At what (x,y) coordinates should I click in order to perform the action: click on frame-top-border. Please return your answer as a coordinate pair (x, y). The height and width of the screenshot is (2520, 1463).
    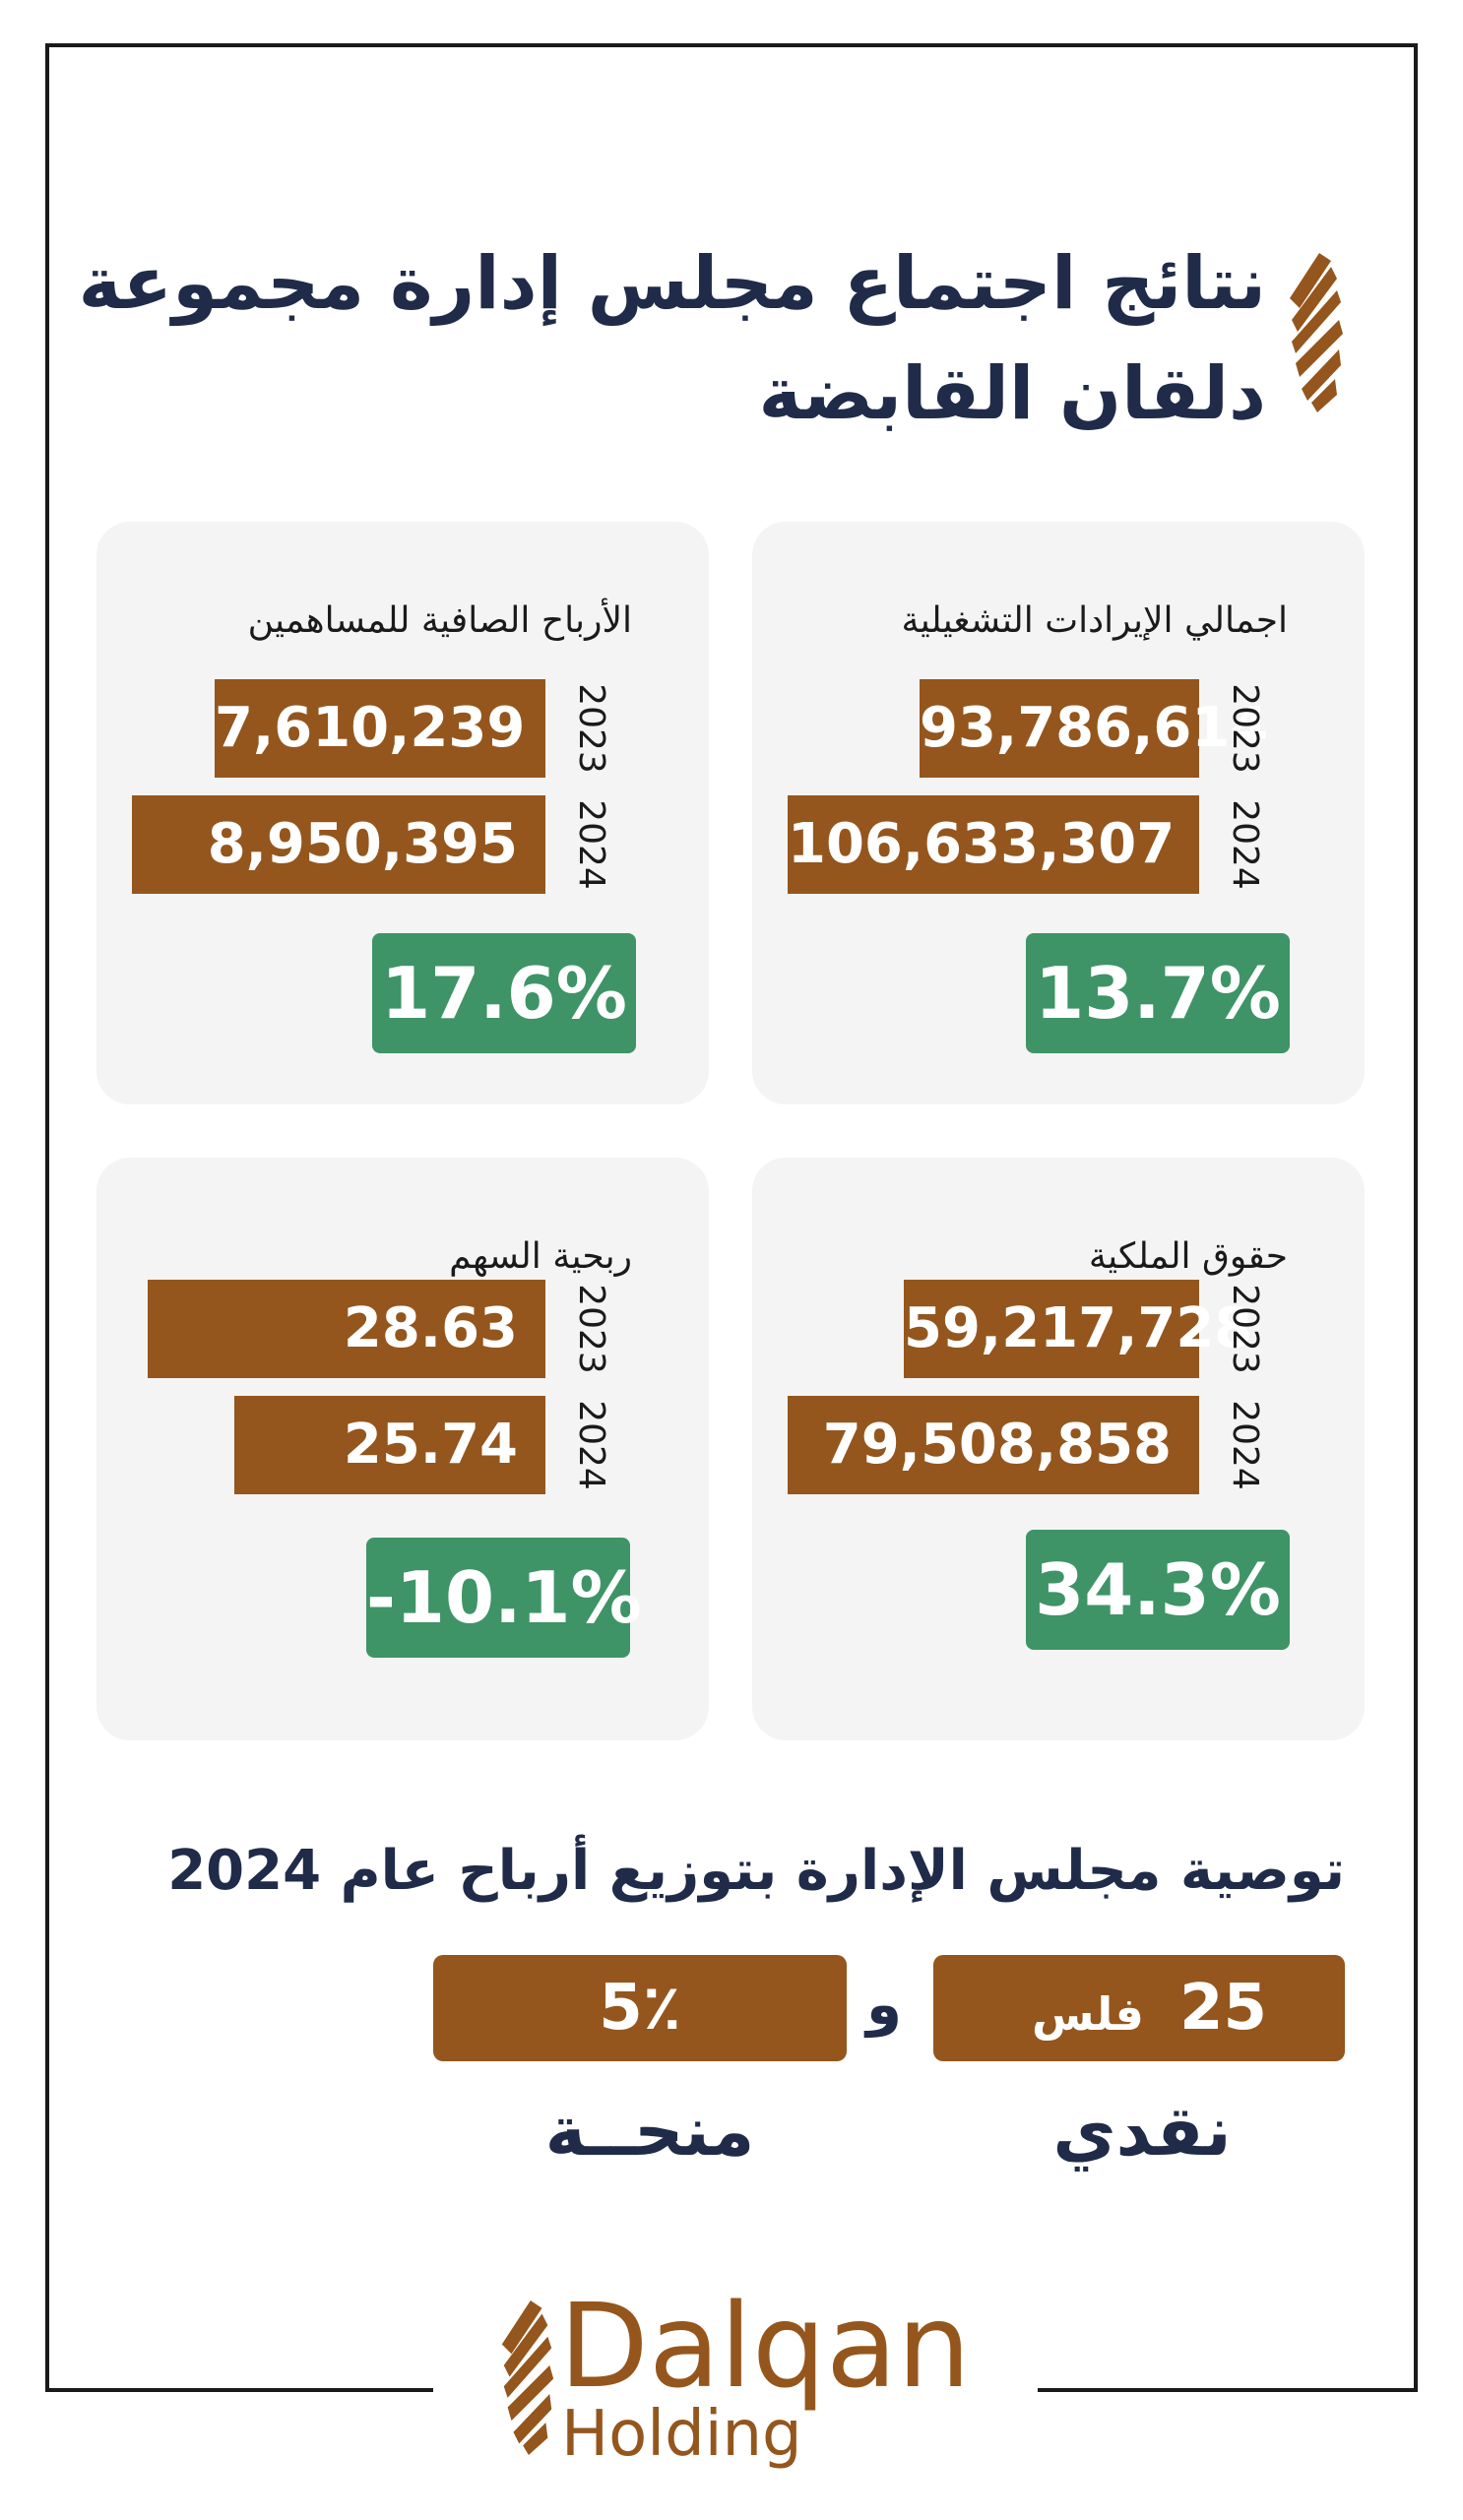
    Looking at the image, I should click on (731, 45).